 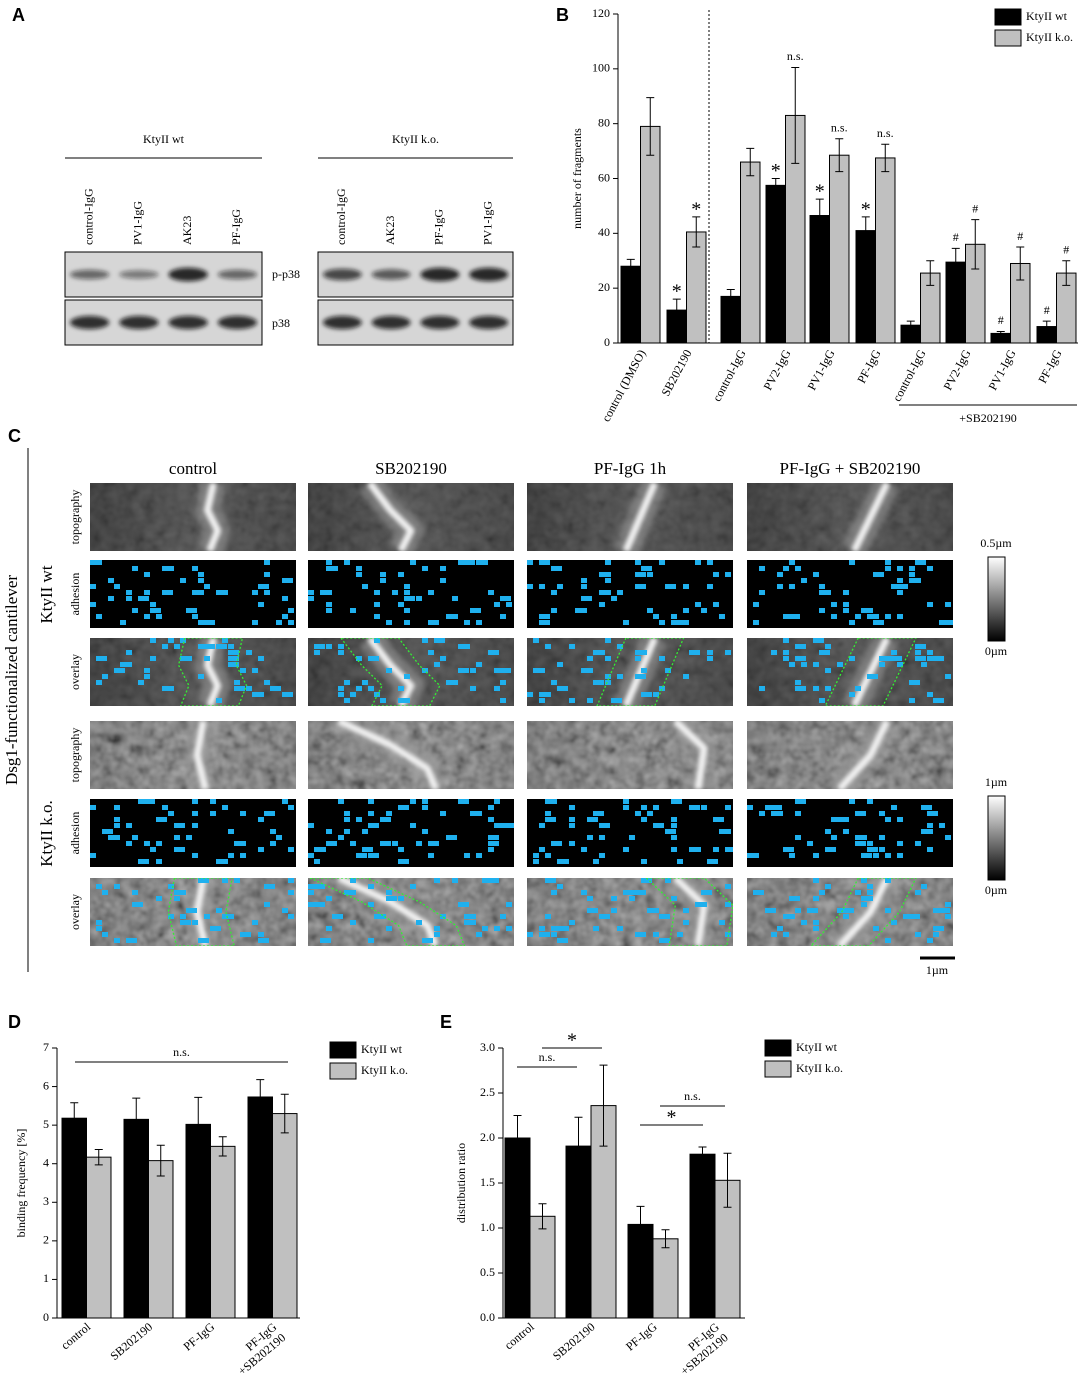 I want to click on x-tick-label: control-IgG, so click(x=729, y=375).